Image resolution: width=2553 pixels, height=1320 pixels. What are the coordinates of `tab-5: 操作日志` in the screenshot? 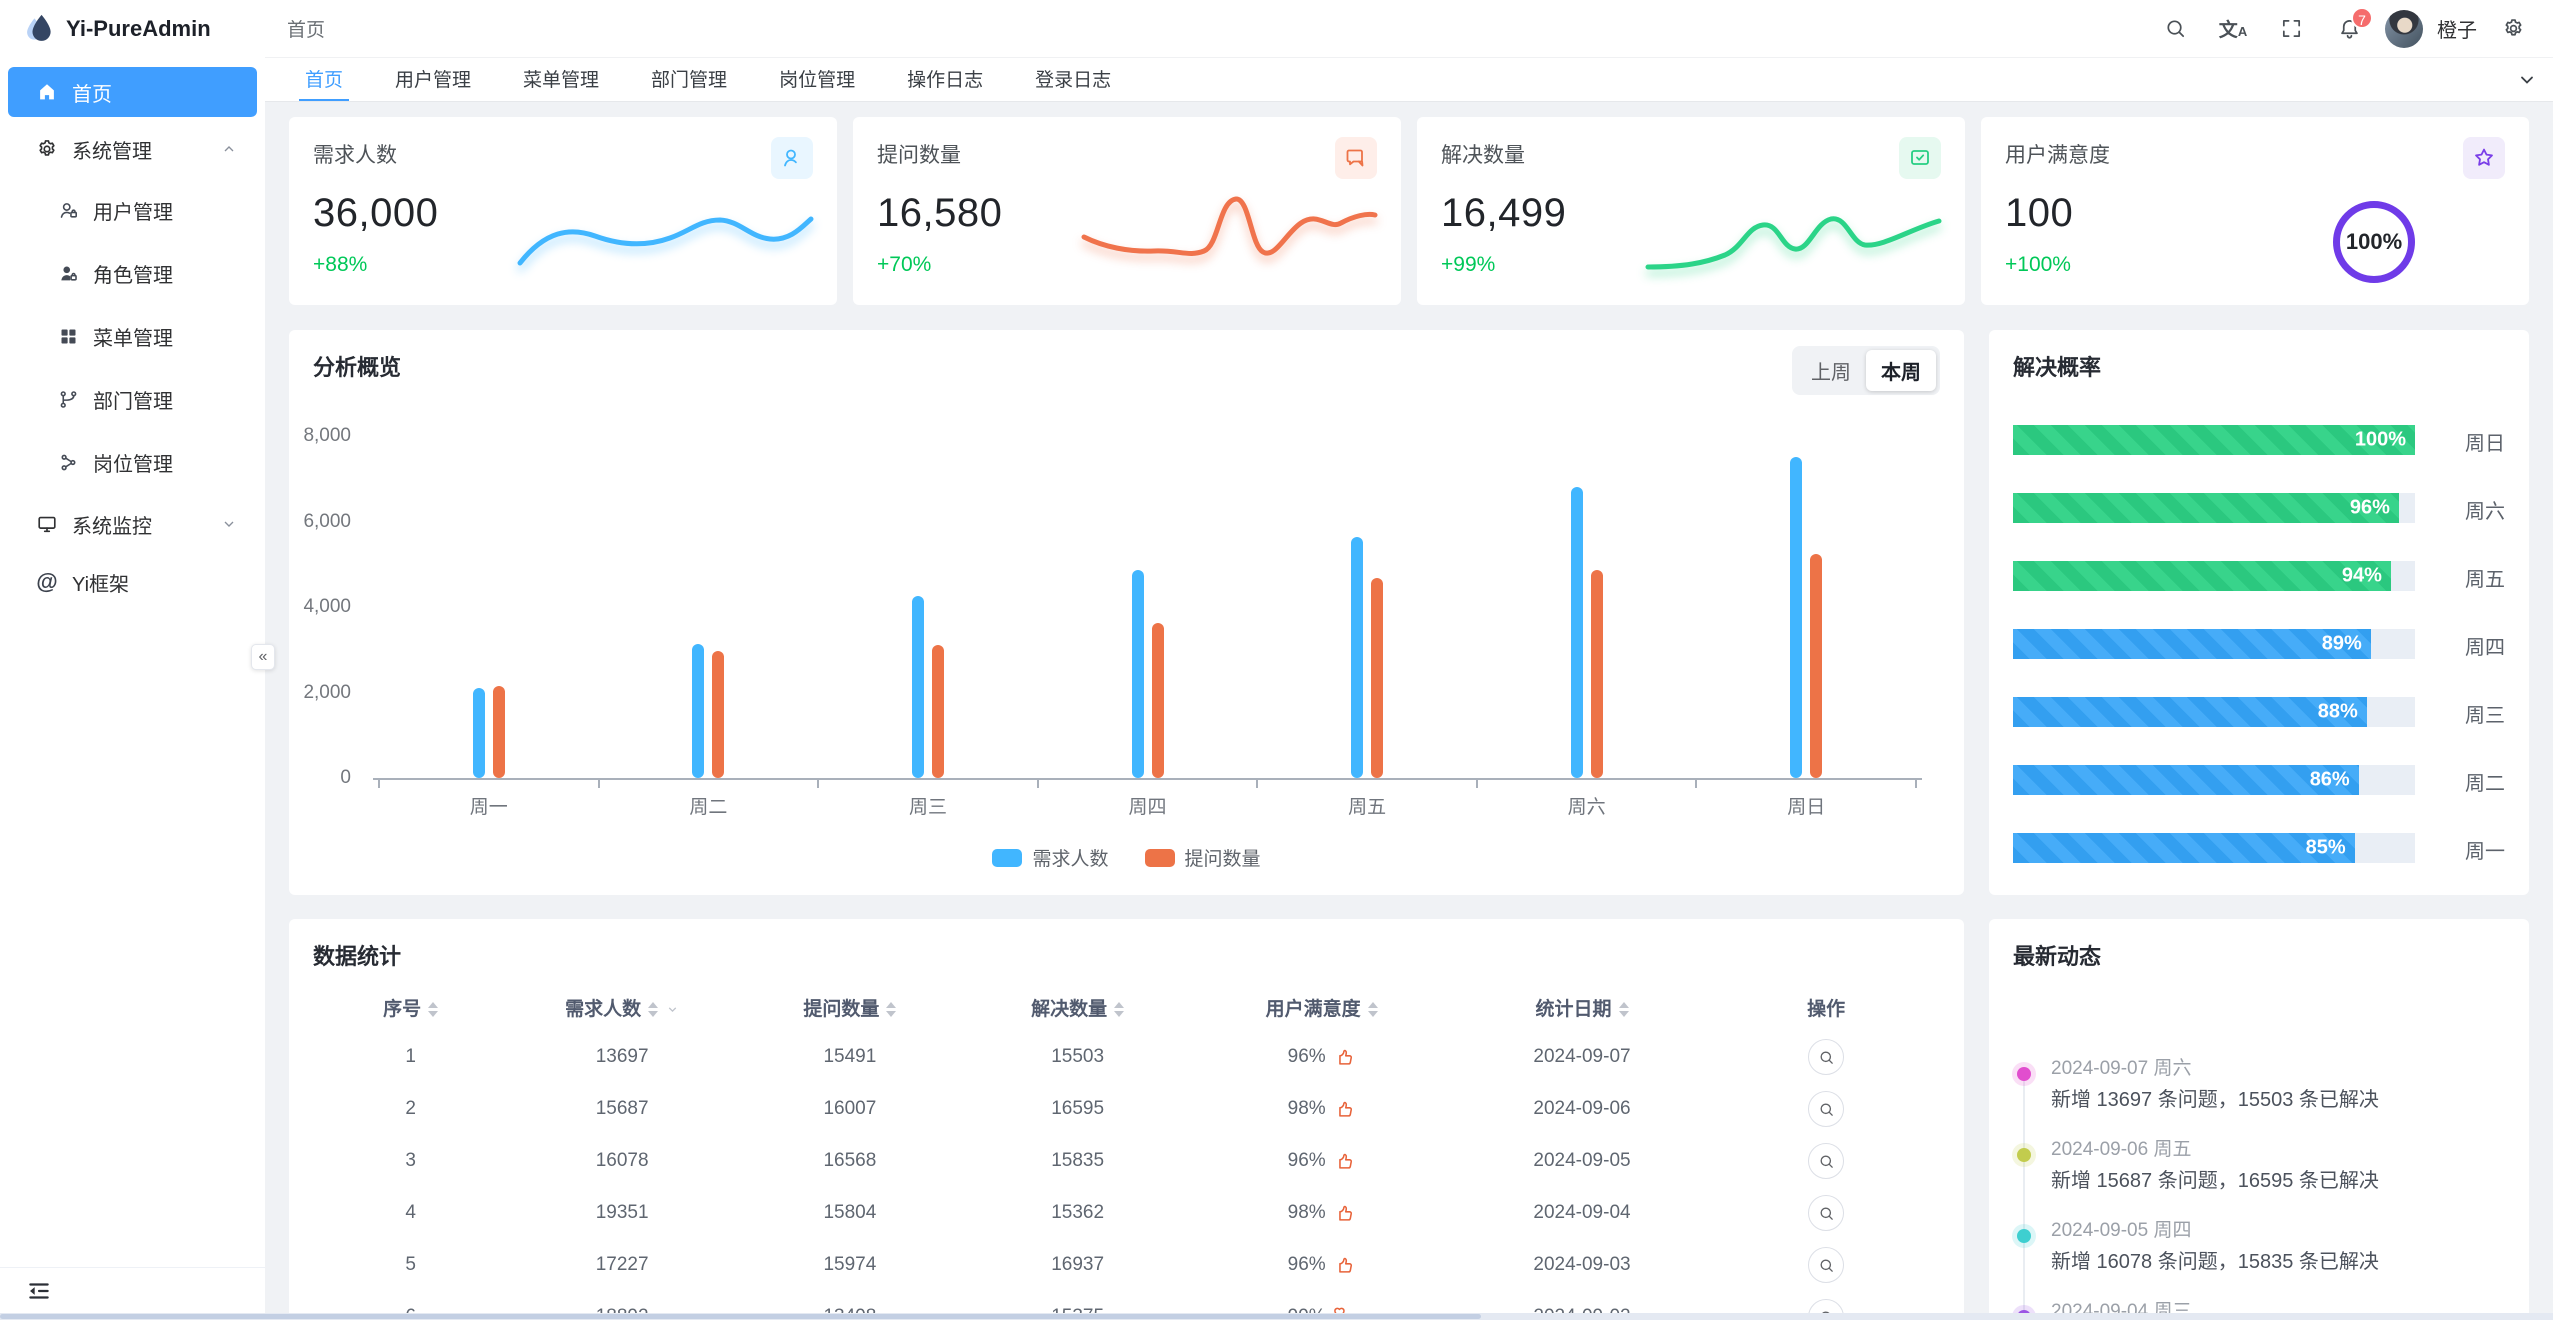 It's located at (945, 80).